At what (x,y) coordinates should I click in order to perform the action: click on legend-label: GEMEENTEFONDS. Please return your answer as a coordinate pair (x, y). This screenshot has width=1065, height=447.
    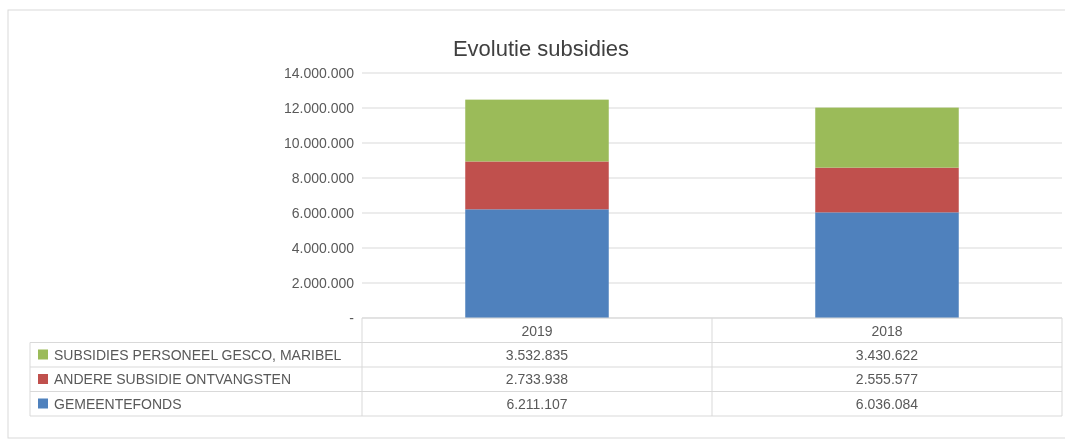
    Looking at the image, I should click on (118, 403).